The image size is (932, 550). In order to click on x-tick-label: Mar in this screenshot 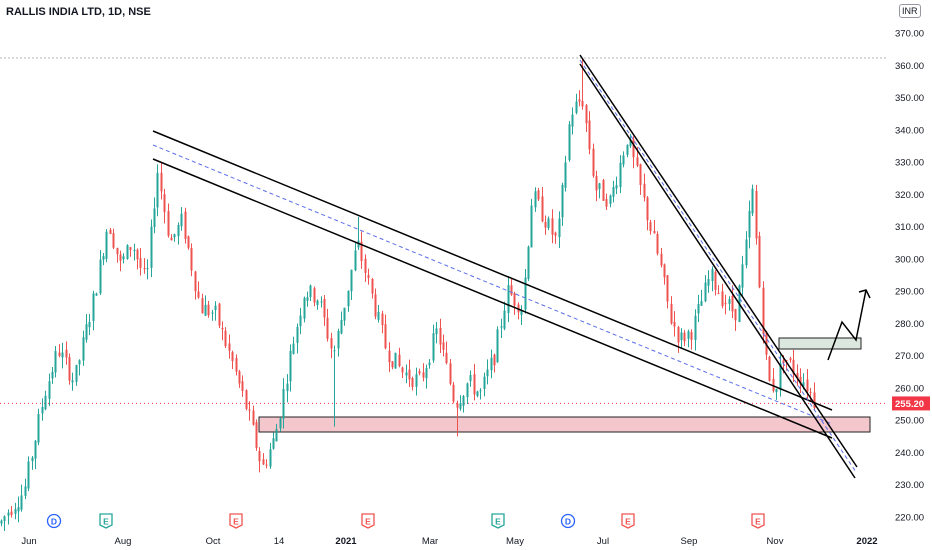, I will do `click(430, 541)`.